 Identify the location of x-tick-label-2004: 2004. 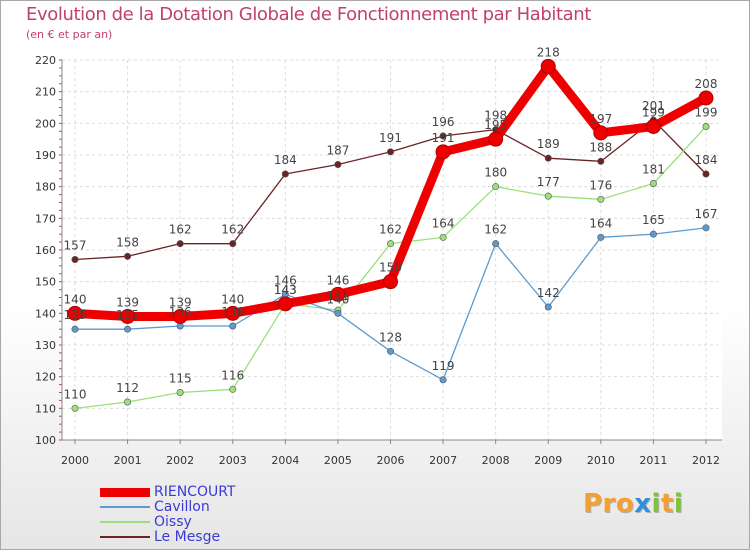
(285, 460).